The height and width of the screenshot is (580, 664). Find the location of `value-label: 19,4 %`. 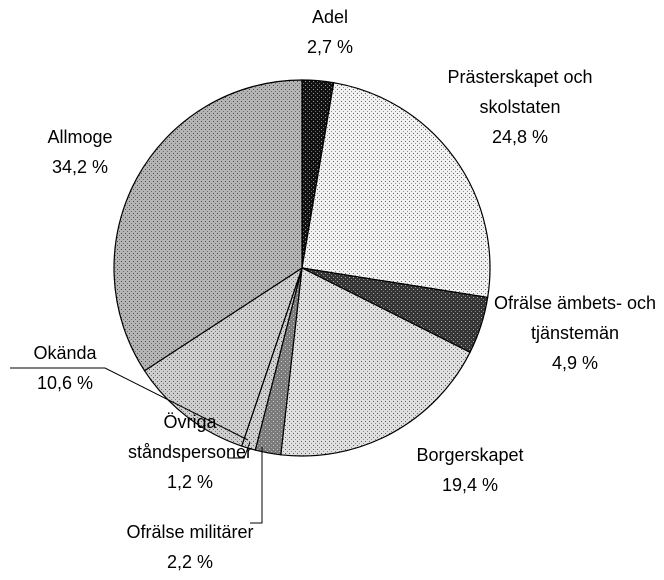

value-label: 19,4 % is located at coordinates (470, 485).